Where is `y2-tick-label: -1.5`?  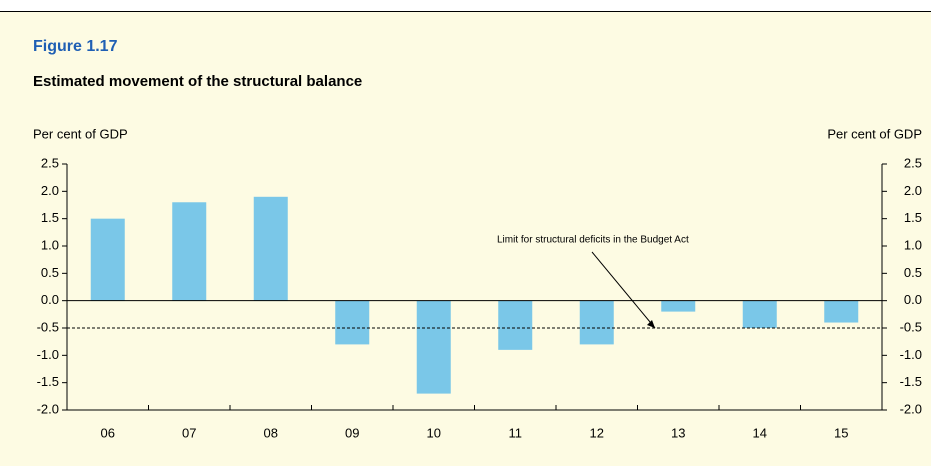 y2-tick-label: -1.5 is located at coordinates (911, 381).